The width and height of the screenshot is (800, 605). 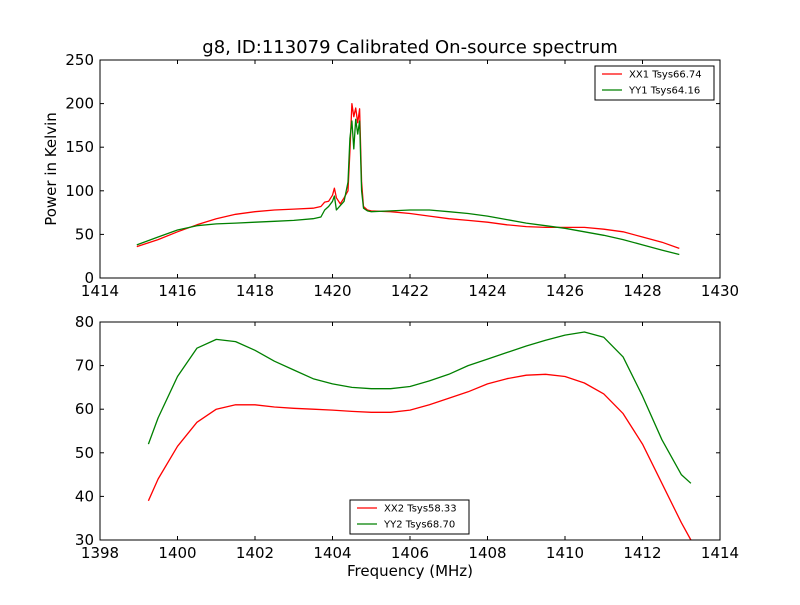 What do you see at coordinates (84, 322) in the screenshot?
I see `bottom-y-tick-label: 80` at bounding box center [84, 322].